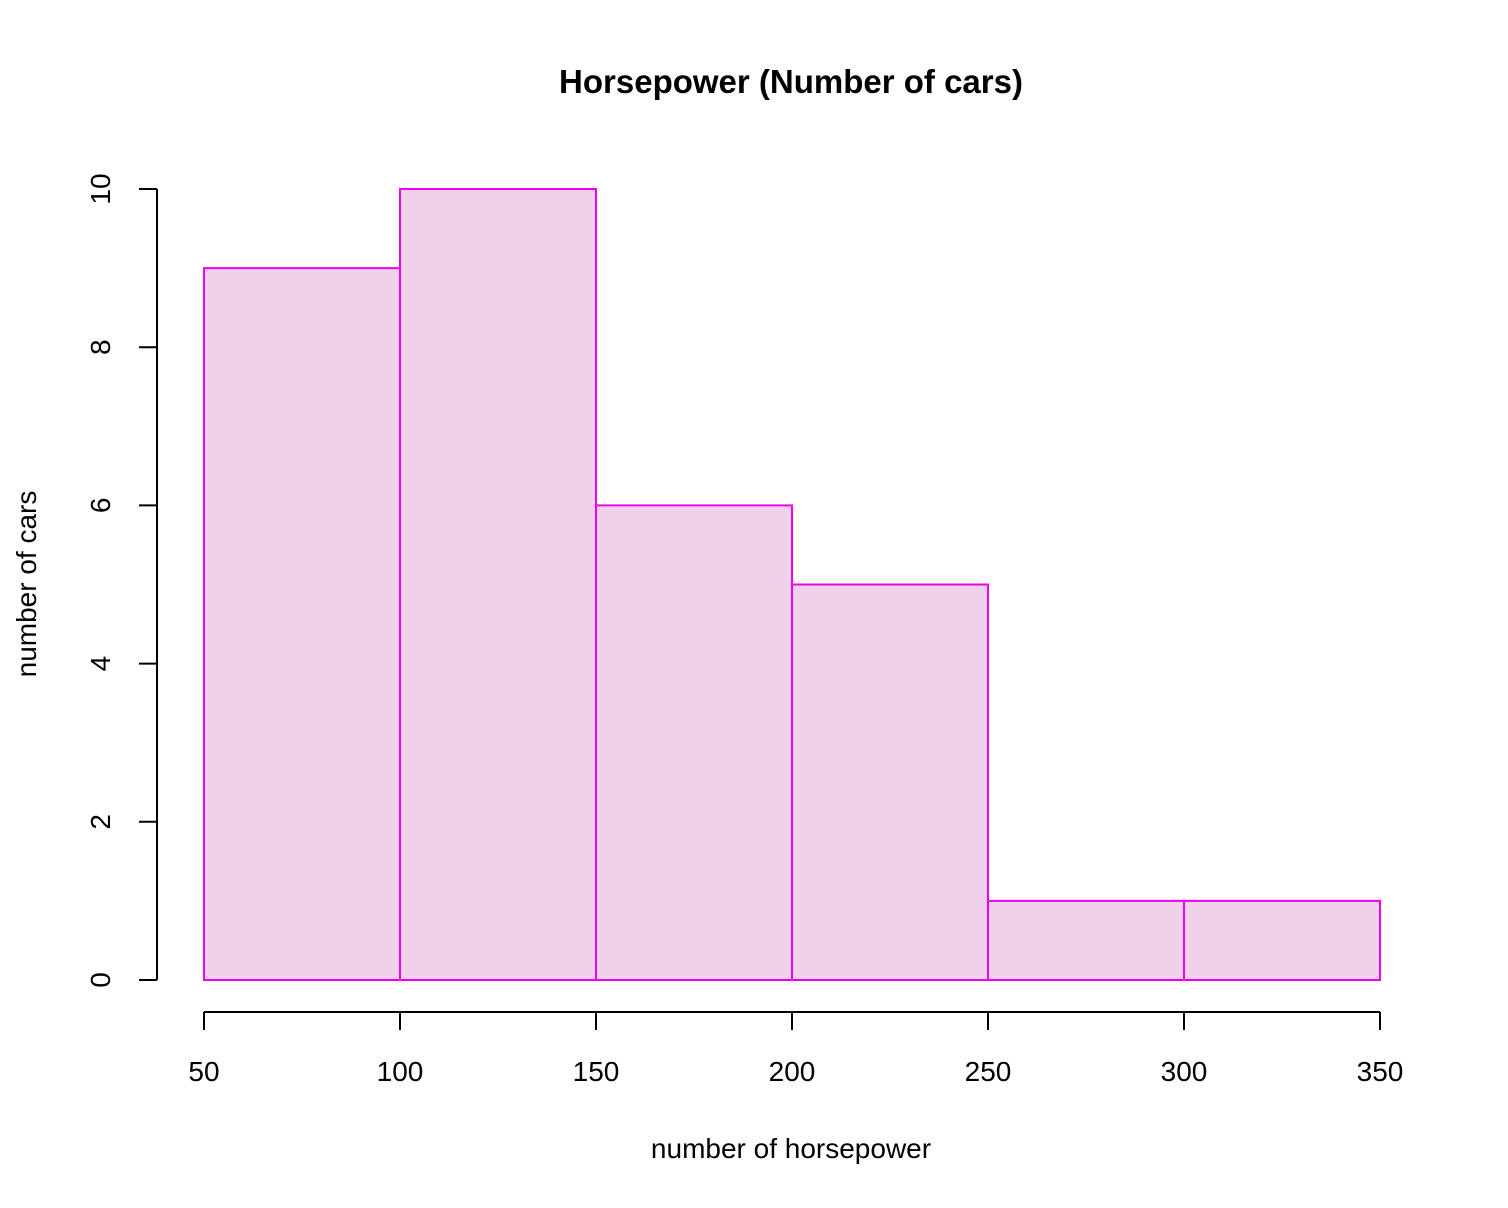 This screenshot has width=1508, height=1208. What do you see at coordinates (596, 1071) in the screenshot?
I see `x-tick-label-150: 150` at bounding box center [596, 1071].